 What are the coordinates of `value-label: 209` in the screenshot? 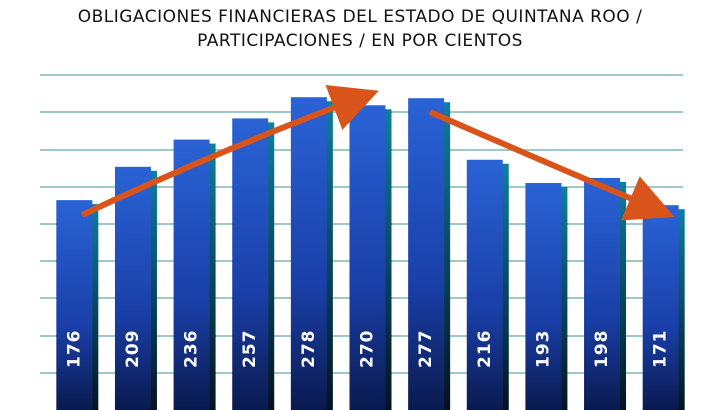 It's located at (133, 349).